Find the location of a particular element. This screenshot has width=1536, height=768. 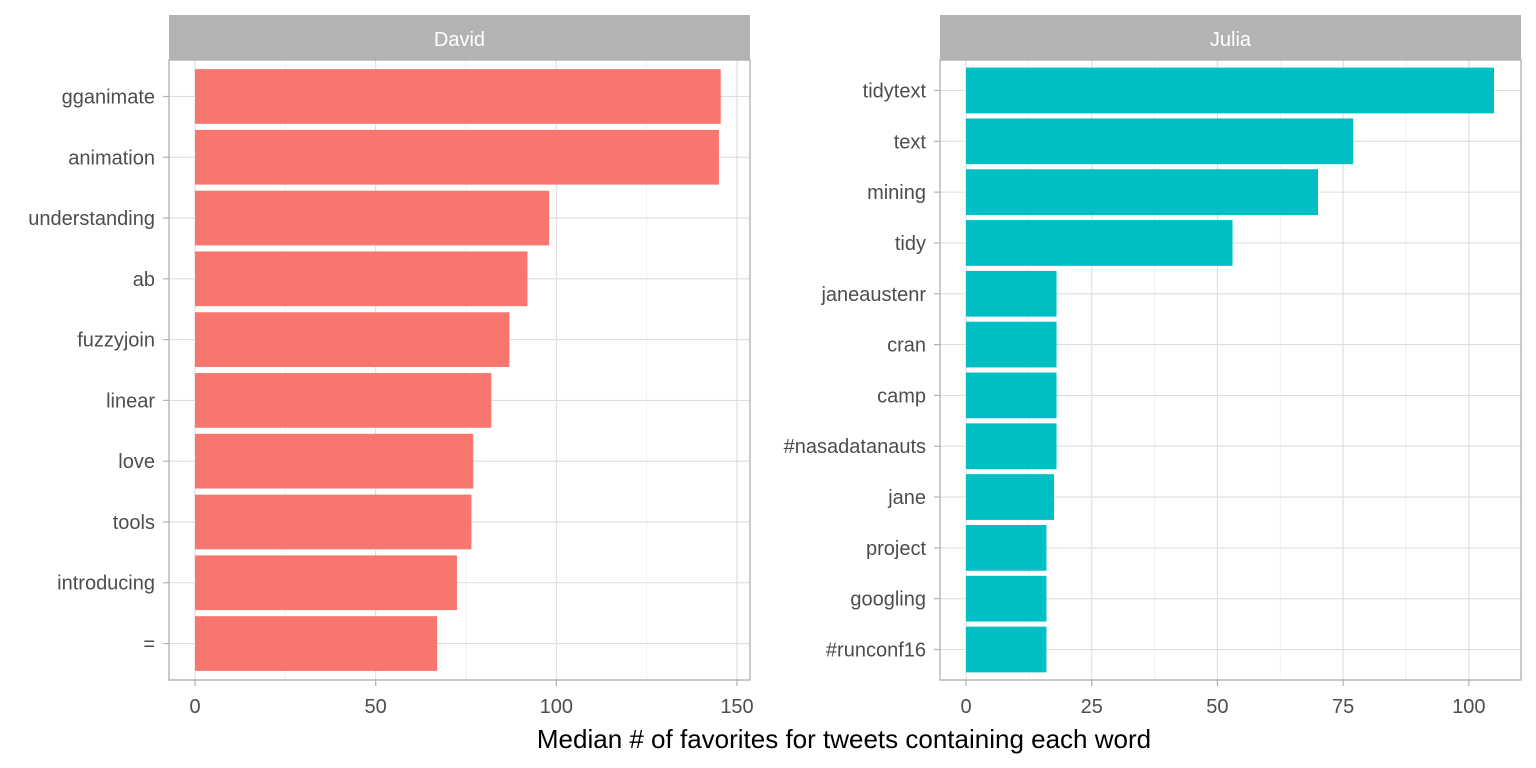

y-tick-label-animation: animation is located at coordinates (111, 158).